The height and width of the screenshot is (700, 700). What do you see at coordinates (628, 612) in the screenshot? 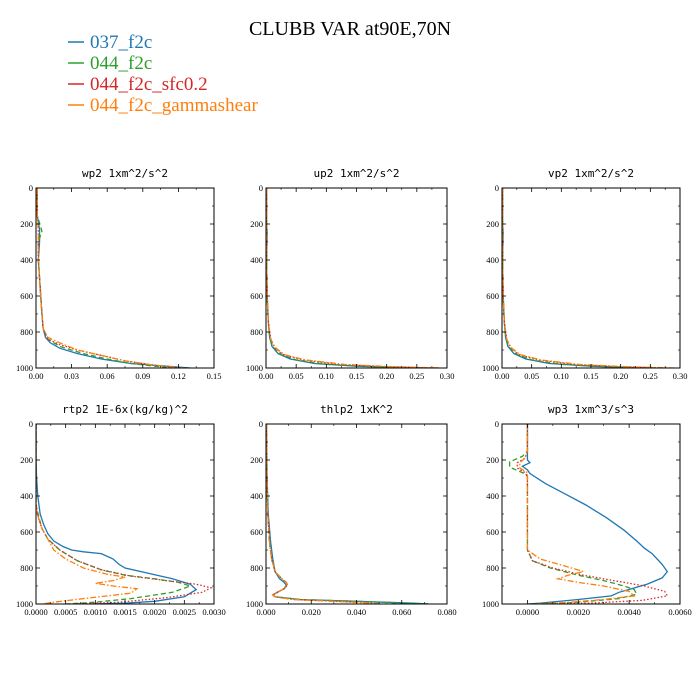
I see `x-tick-label: 0.0040` at bounding box center [628, 612].